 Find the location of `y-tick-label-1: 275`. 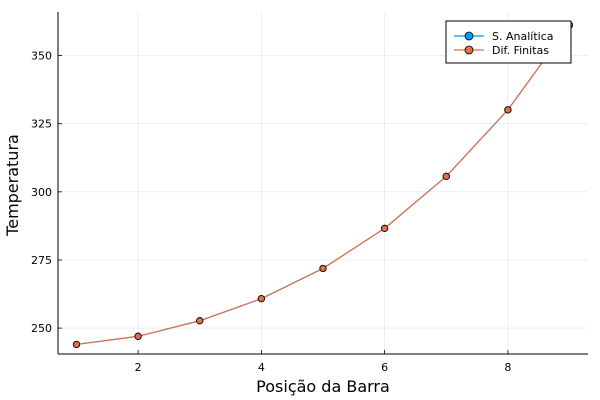

y-tick-label-1: 275 is located at coordinates (41, 260).